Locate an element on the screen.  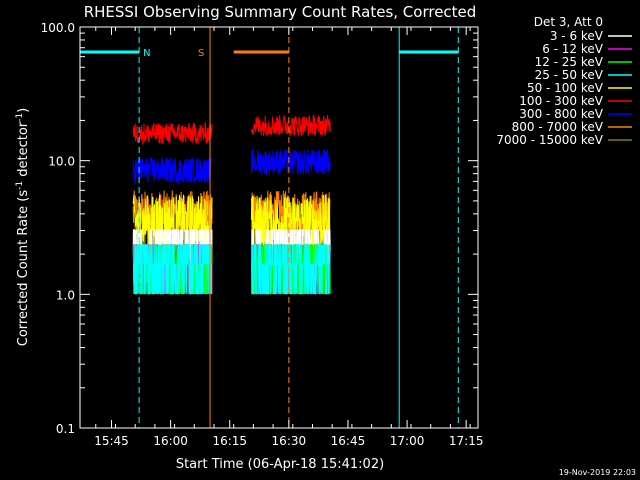
y-tick-label-2: 1.0 is located at coordinates (65, 295).